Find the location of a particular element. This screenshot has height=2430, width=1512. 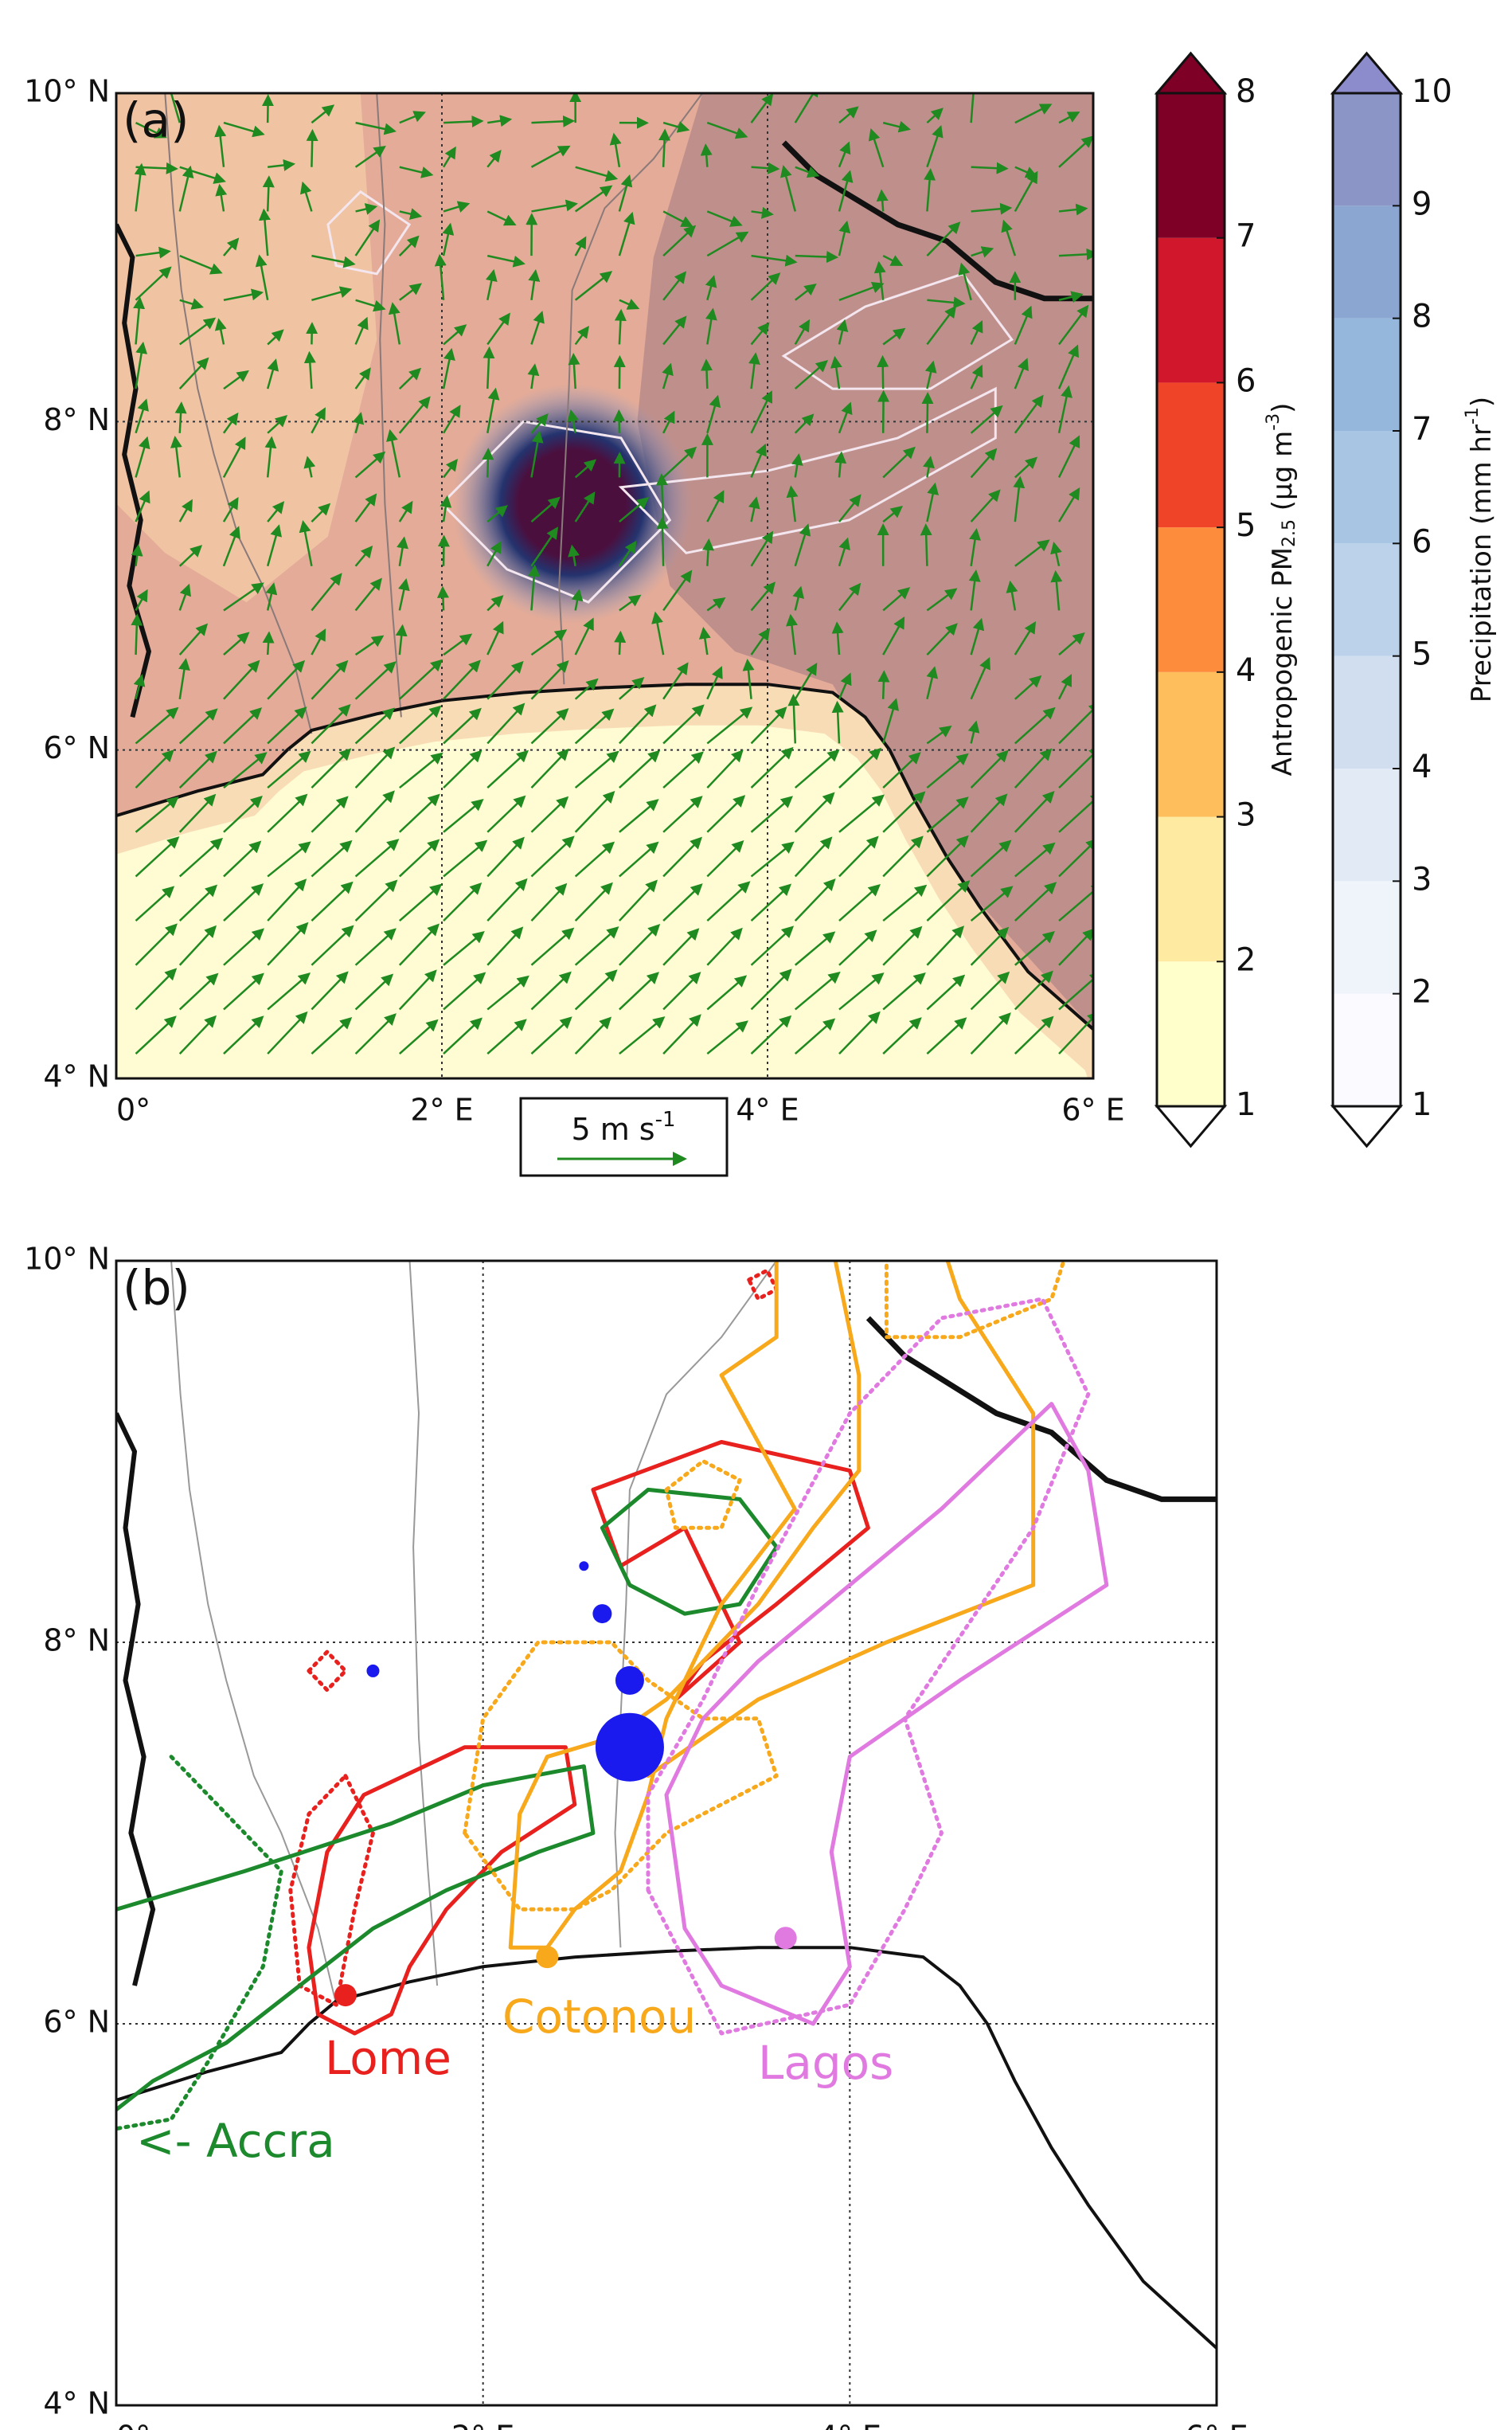

label-exponent: -1 is located at coordinates (1473, 416).